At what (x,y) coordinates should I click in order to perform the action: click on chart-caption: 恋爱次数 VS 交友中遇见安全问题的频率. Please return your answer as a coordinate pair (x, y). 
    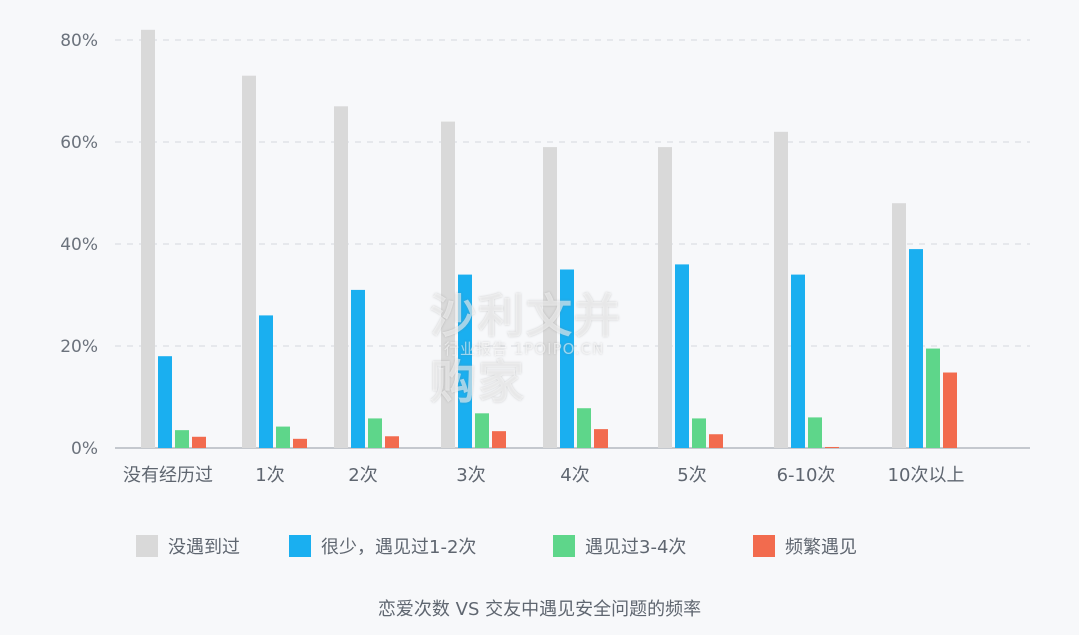
    Looking at the image, I should click on (539, 609).